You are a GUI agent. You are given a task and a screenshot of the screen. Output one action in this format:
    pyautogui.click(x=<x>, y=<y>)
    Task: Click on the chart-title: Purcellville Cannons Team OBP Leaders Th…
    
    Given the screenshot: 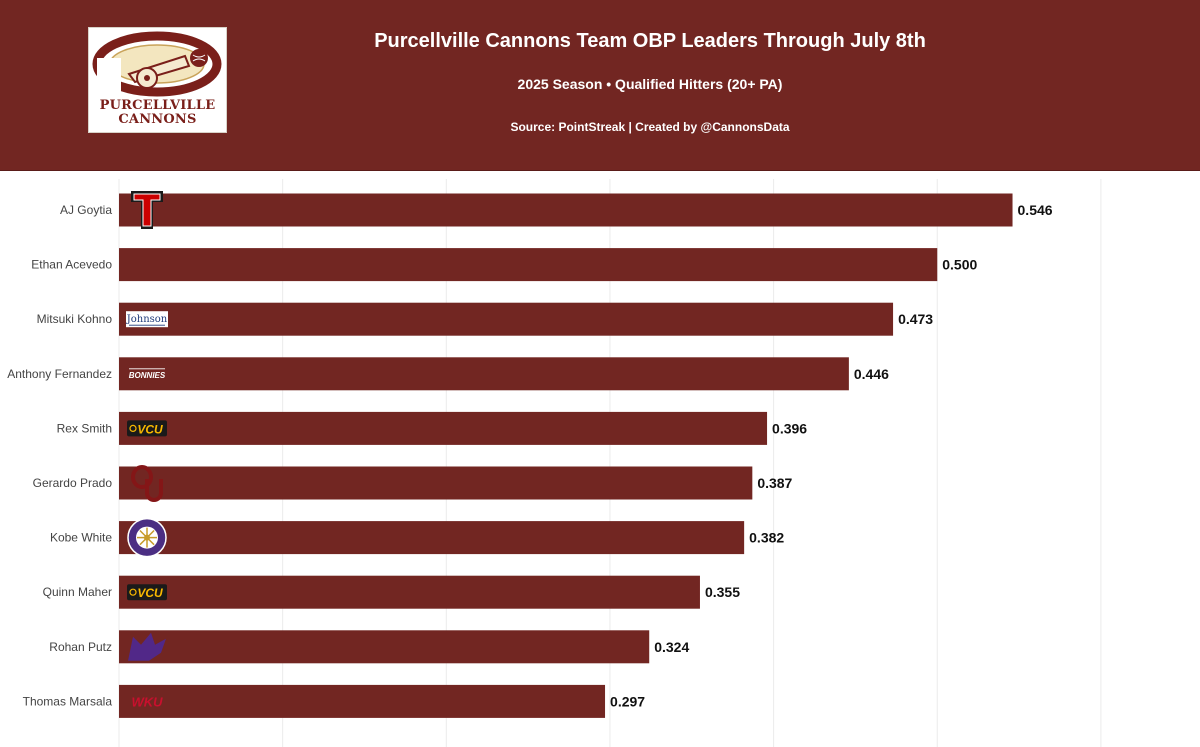 What is the action you would take?
    pyautogui.click(x=650, y=41)
    